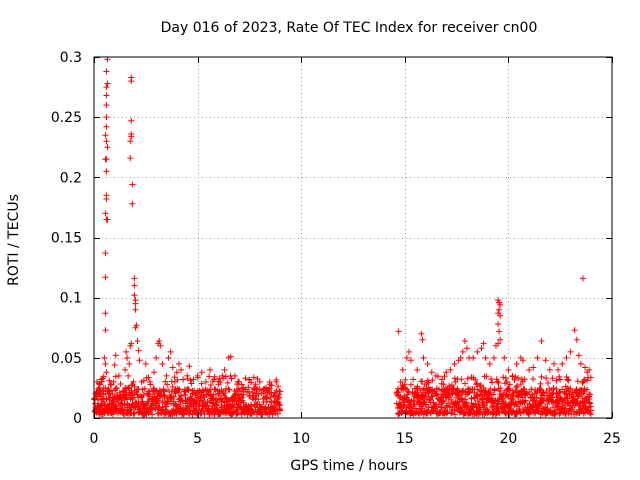 Image resolution: width=640 pixels, height=480 pixels. What do you see at coordinates (612, 439) in the screenshot?
I see `x-tick-label: 25` at bounding box center [612, 439].